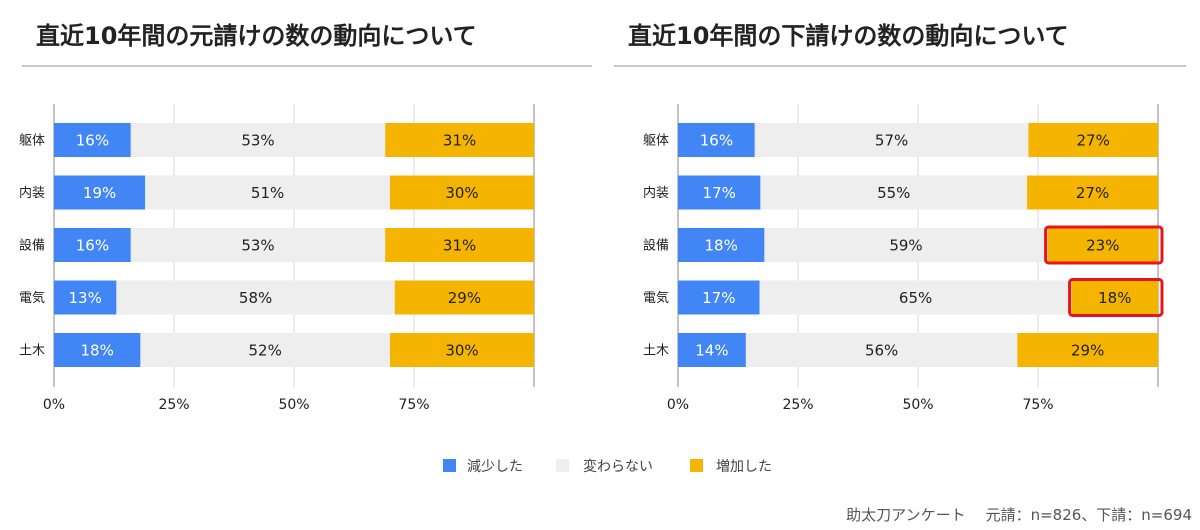  Describe the element at coordinates (250, 246) in the screenshot. I see `value-number: 53` at that location.